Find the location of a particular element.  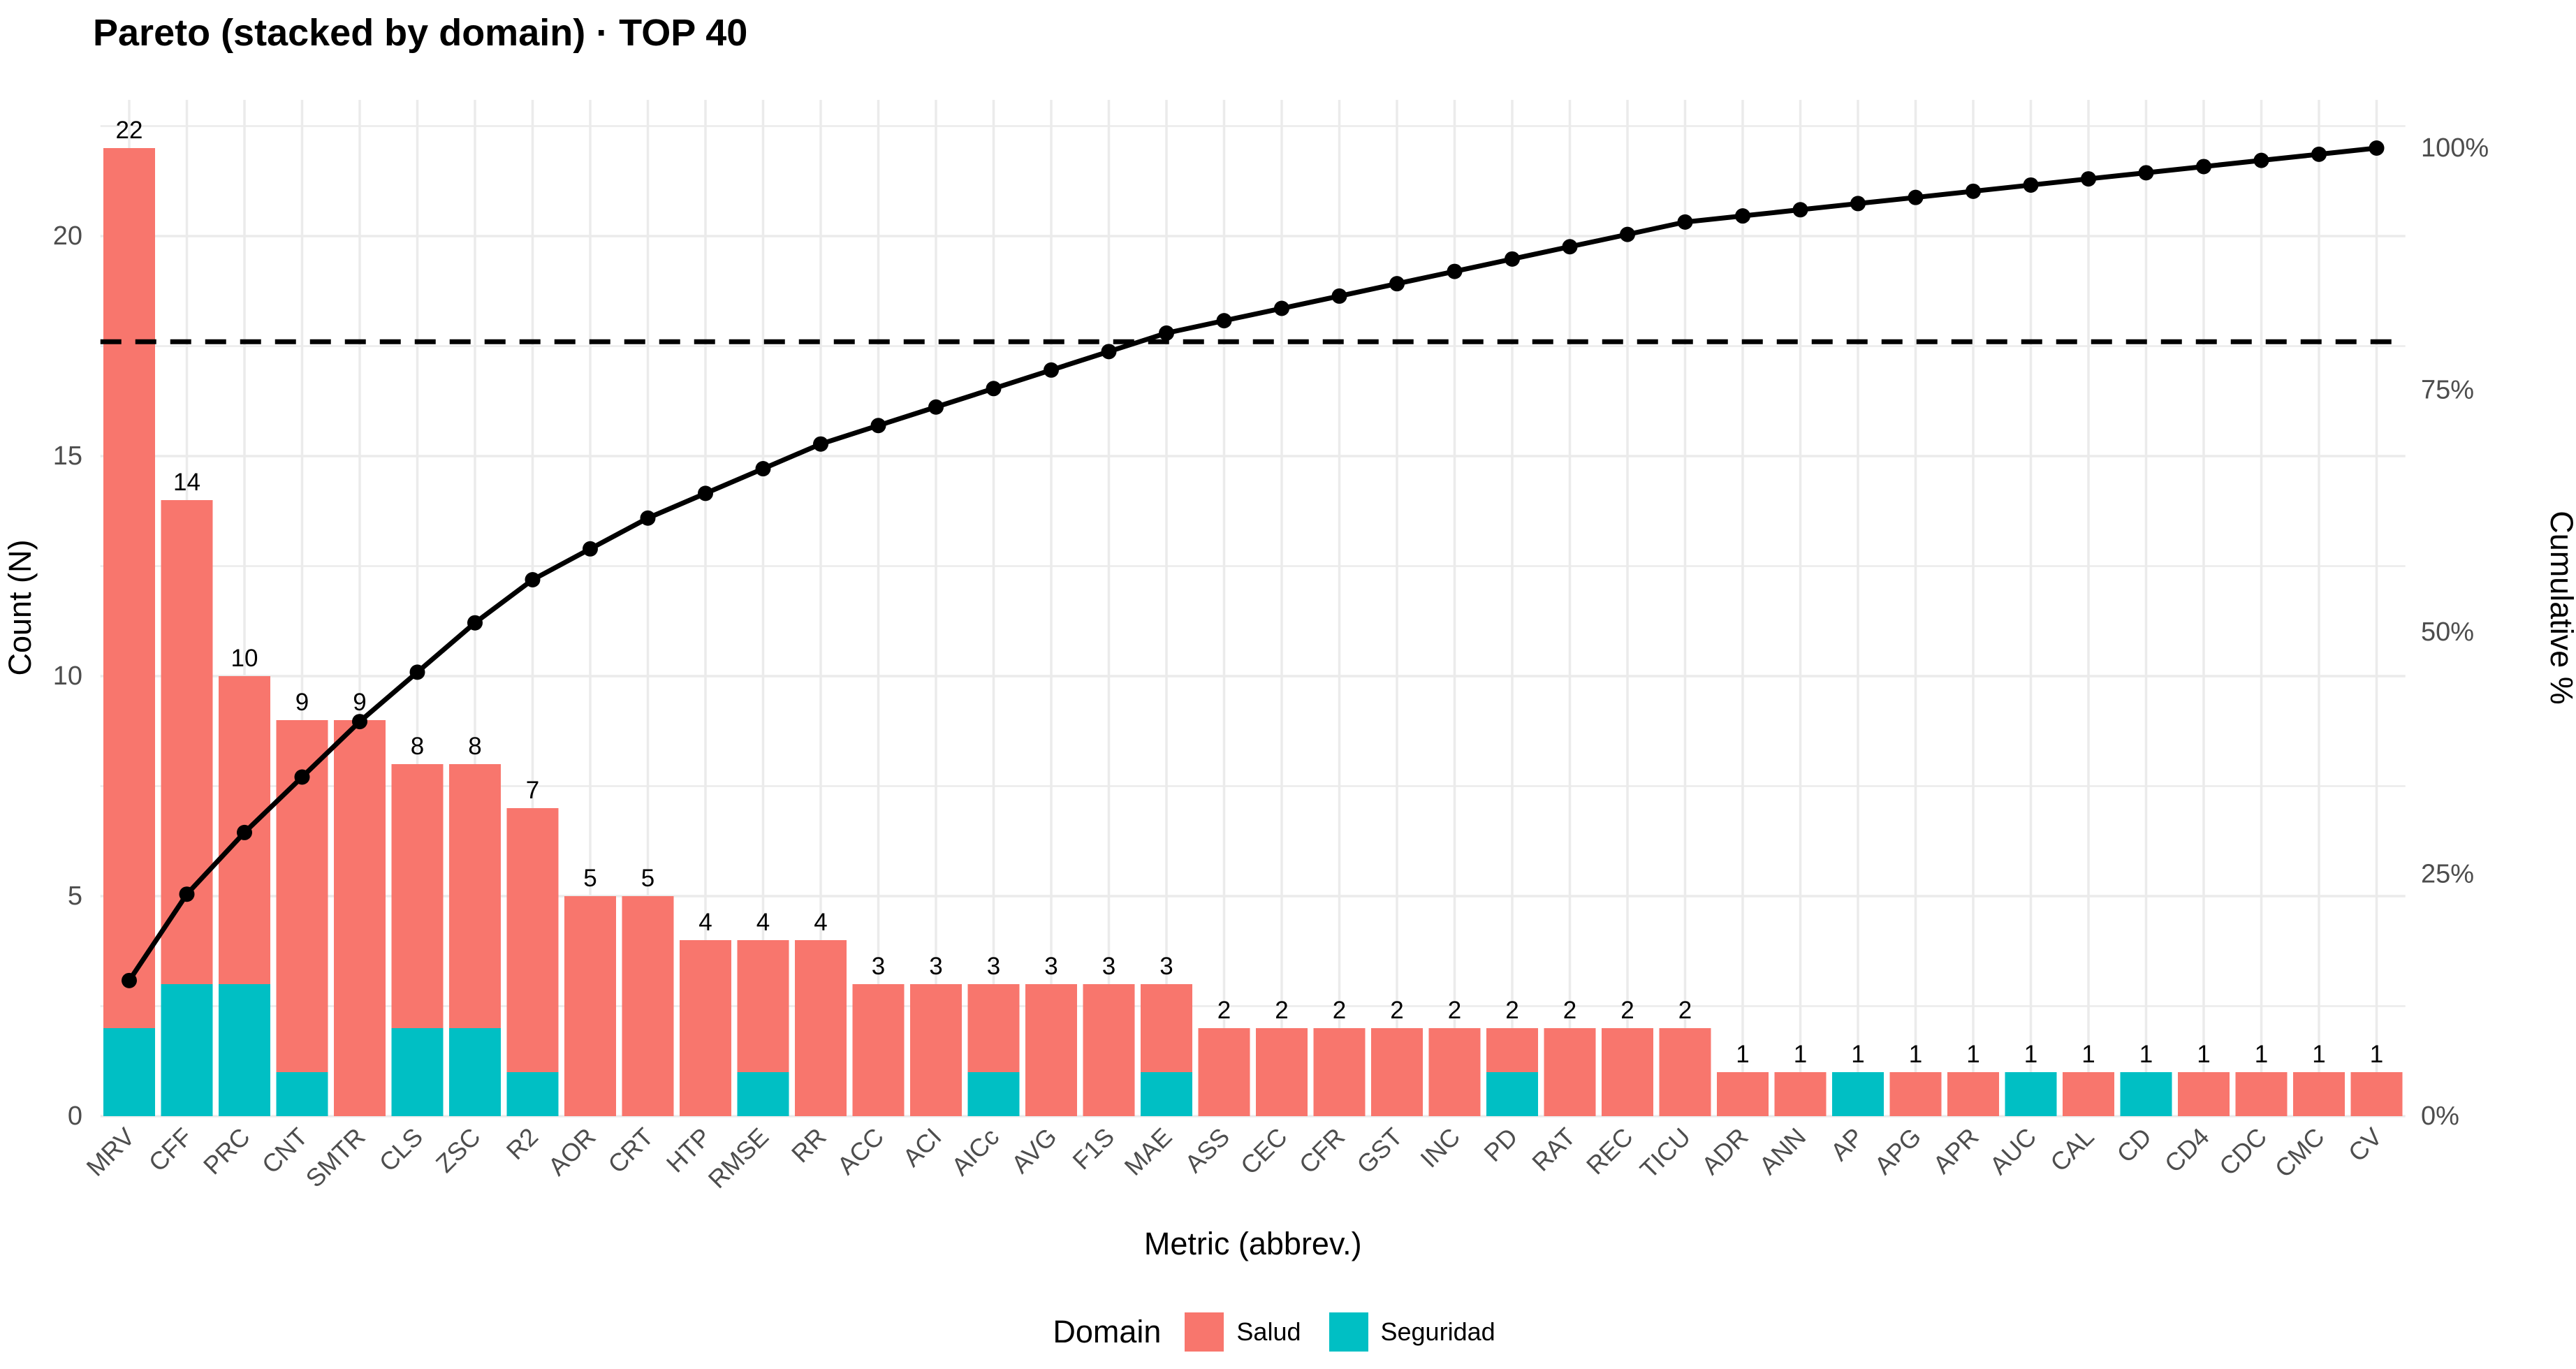

x-tick-label-RAT: RAT is located at coordinates (1553, 1149).